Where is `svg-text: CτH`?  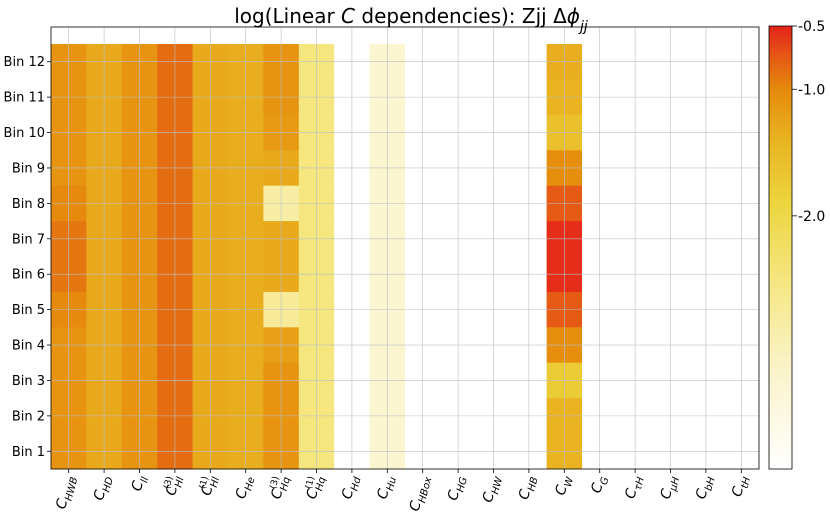
svg-text: CτH is located at coordinates (634, 487).